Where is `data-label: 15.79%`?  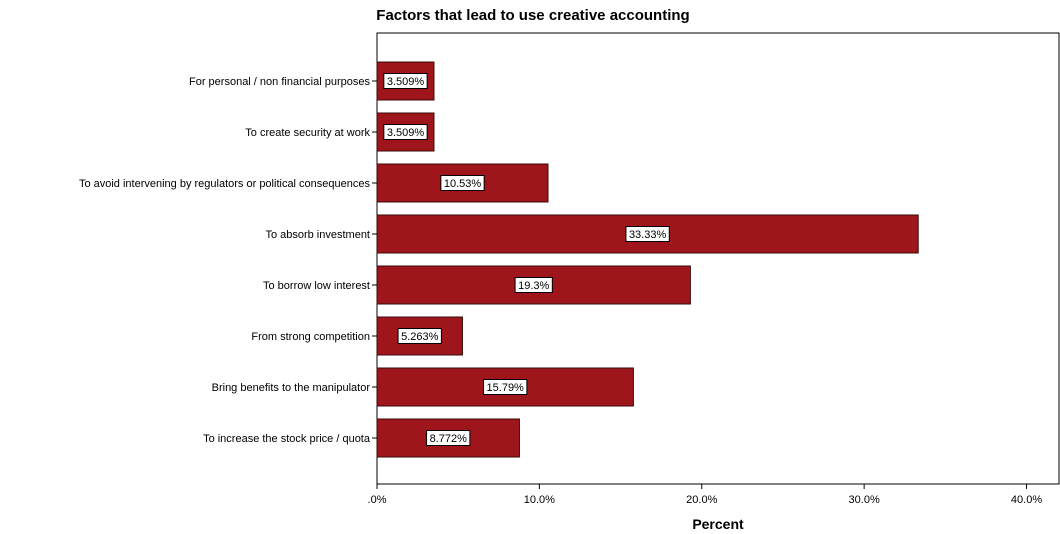 data-label: 15.79% is located at coordinates (506, 388).